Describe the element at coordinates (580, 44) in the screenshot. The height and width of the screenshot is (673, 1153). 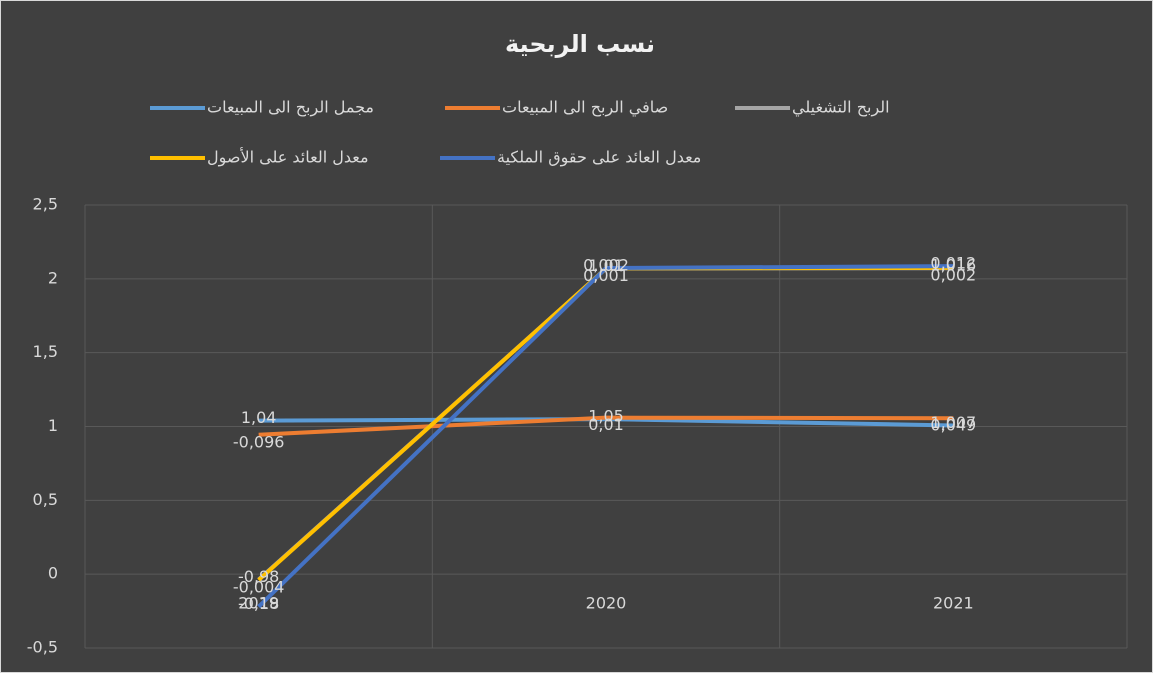
I see `chart-title: نسب الربحية` at that location.